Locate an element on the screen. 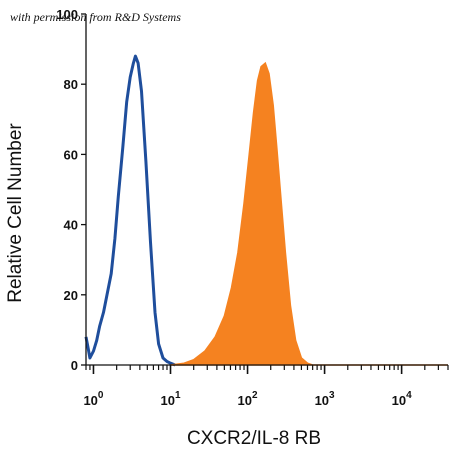 The height and width of the screenshot is (450, 450). y-axis-ticks: 0 20 40 60 80 100 is located at coordinates (71, 190).